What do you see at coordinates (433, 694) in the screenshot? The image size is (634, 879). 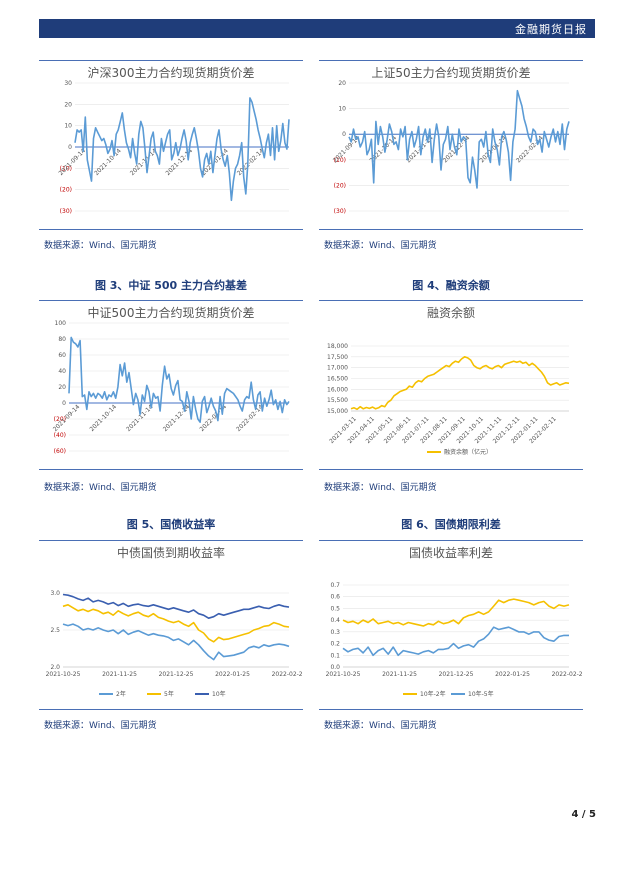 I see `legend-entry: 10年-2年` at bounding box center [433, 694].